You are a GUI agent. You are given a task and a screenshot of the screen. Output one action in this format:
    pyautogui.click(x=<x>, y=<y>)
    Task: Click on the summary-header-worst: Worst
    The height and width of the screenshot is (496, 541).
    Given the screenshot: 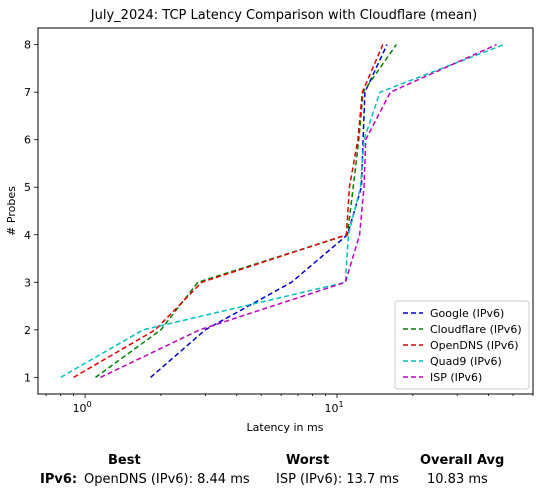 What is the action you would take?
    pyautogui.click(x=307, y=460)
    